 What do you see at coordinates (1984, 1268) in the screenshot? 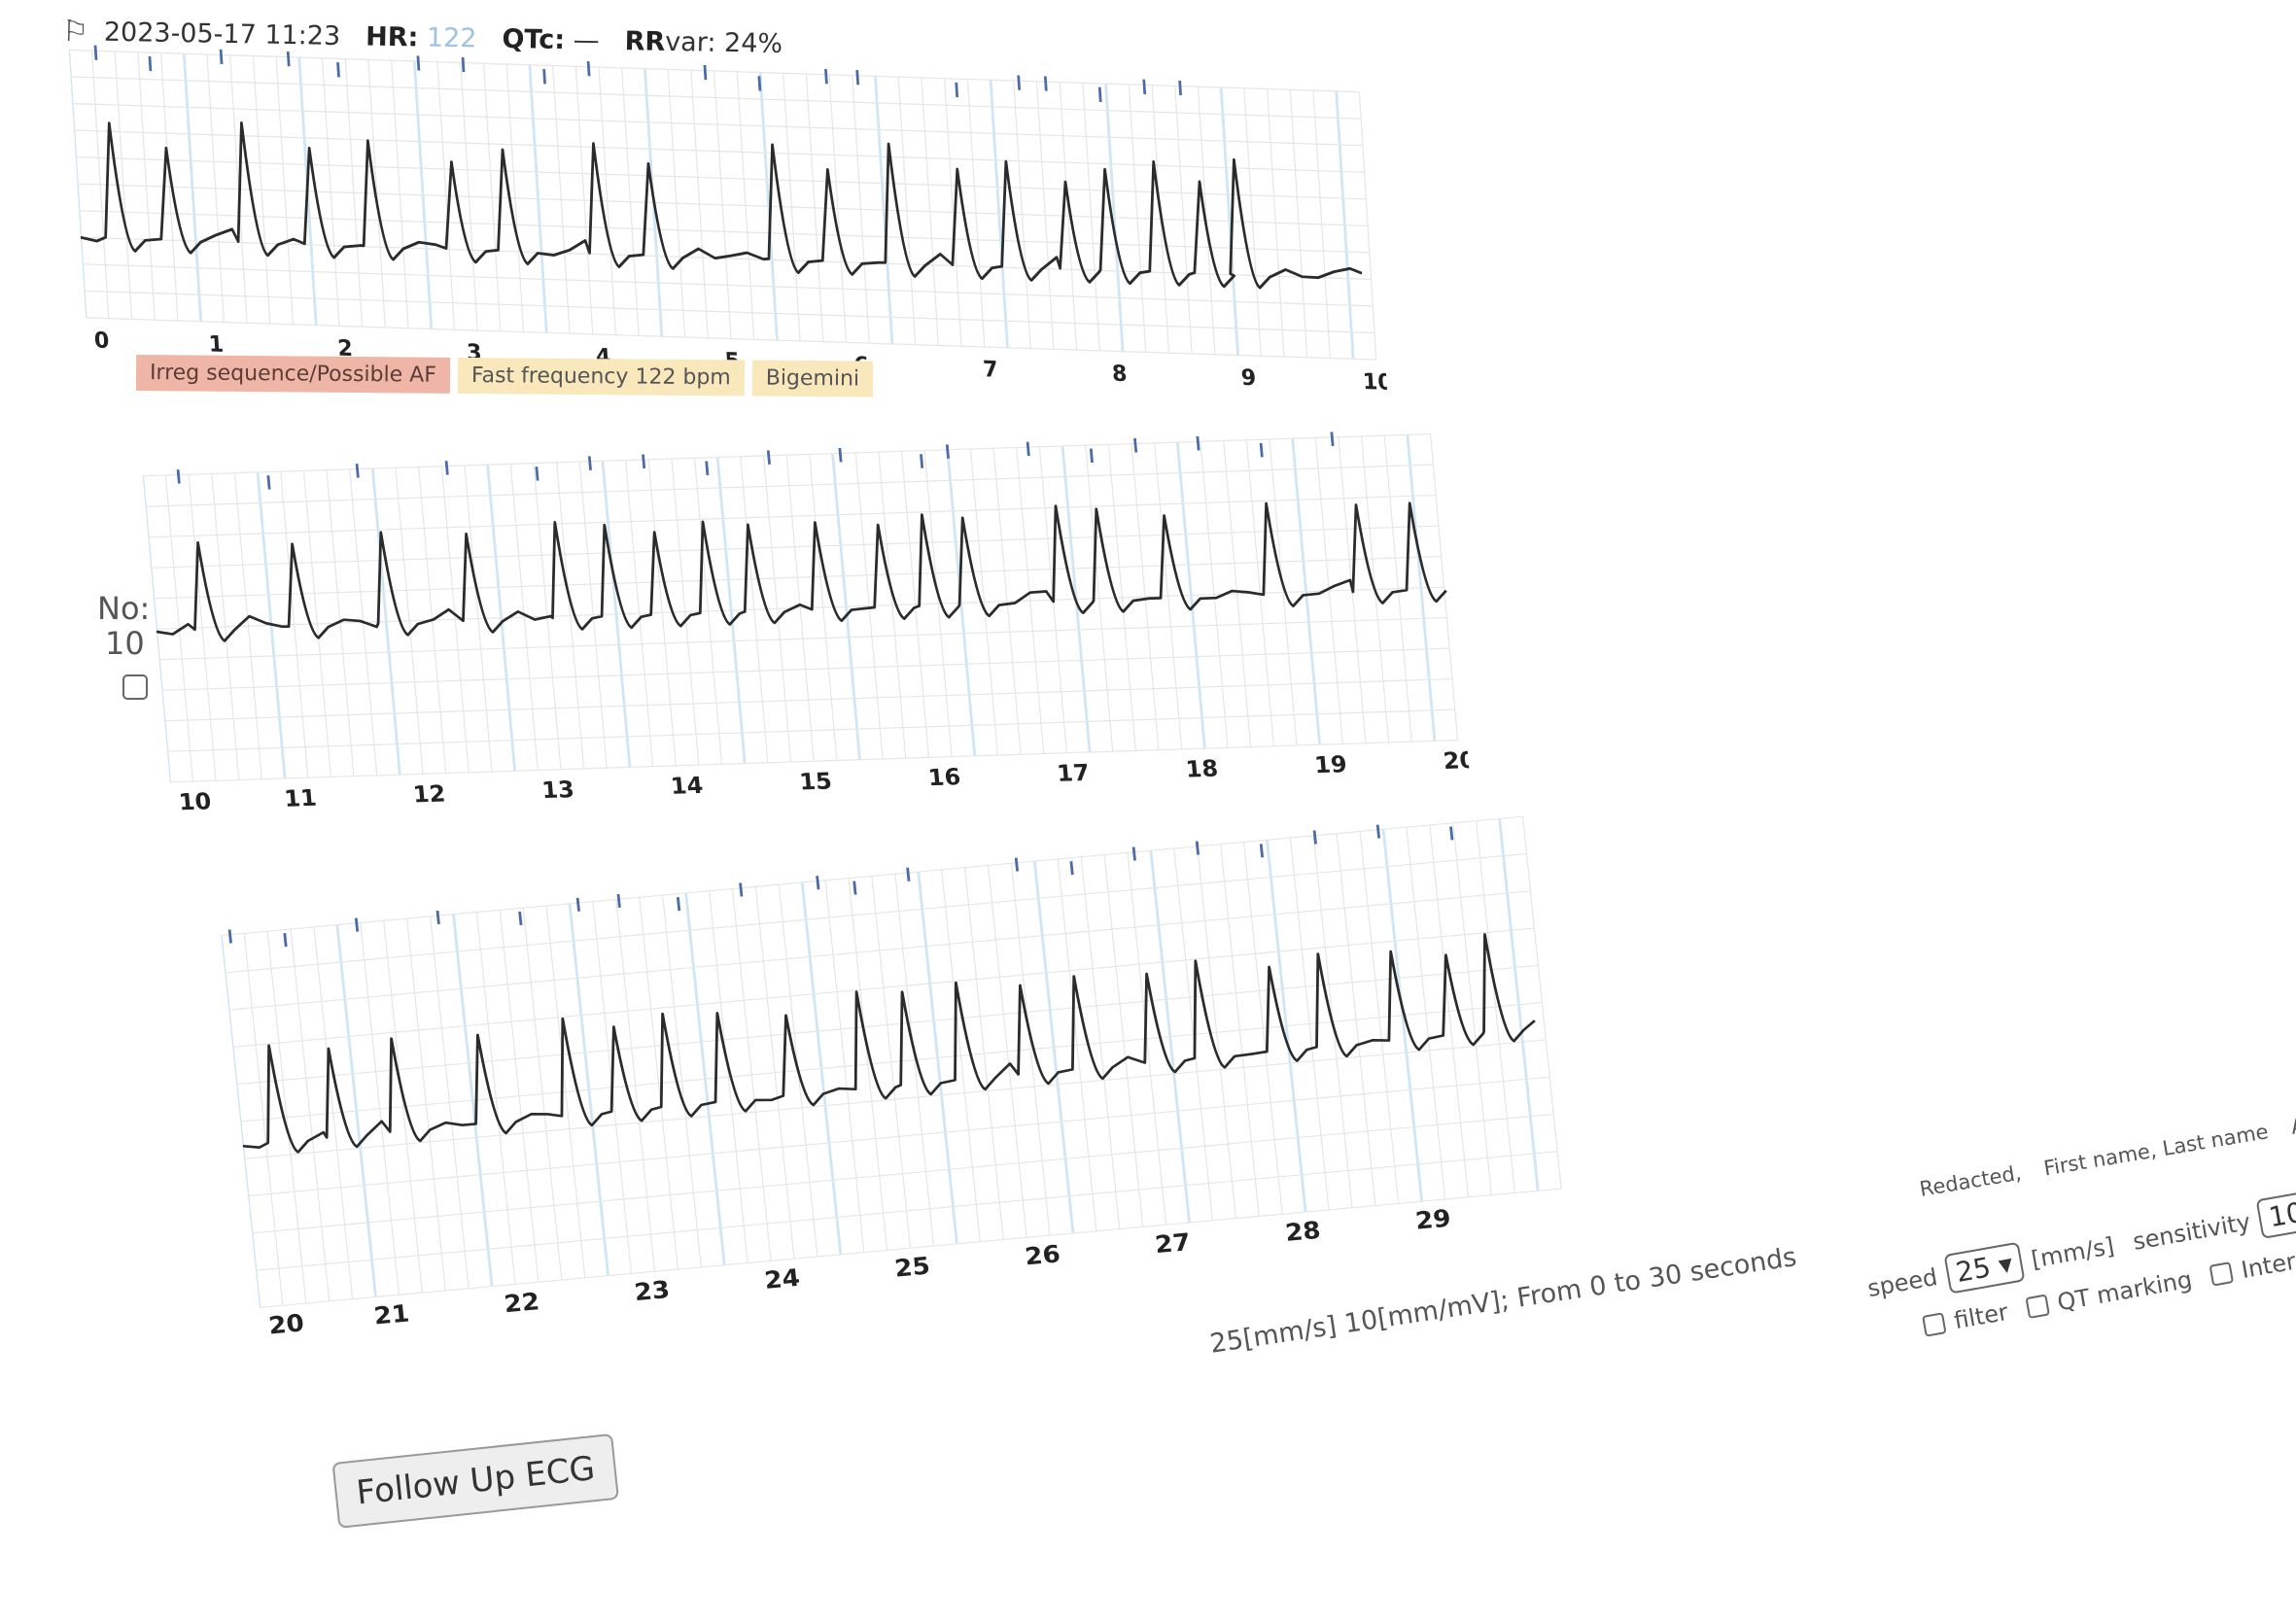
I see `speed-select: 25 ▾` at bounding box center [1984, 1268].